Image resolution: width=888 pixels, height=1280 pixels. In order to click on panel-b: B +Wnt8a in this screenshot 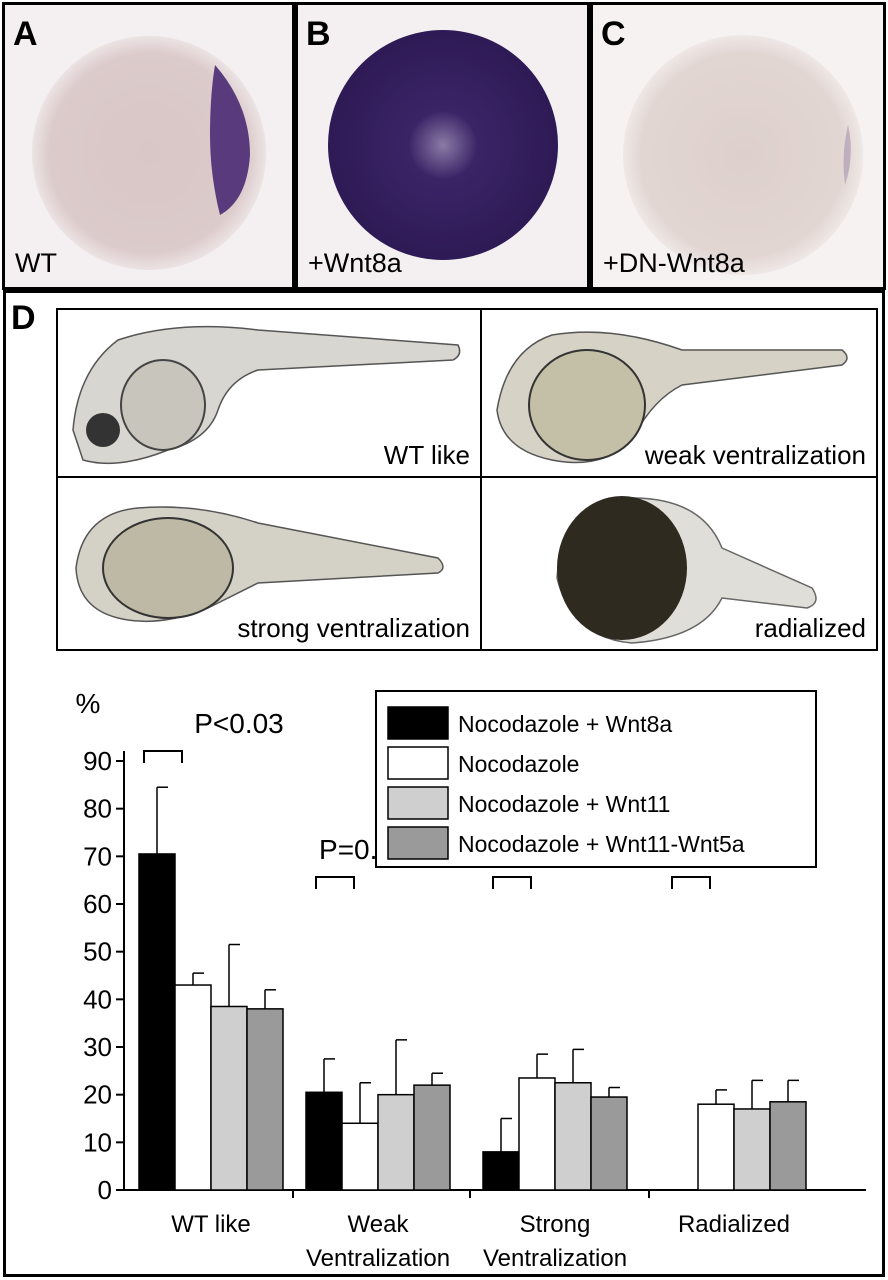, I will do `click(442, 146)`.